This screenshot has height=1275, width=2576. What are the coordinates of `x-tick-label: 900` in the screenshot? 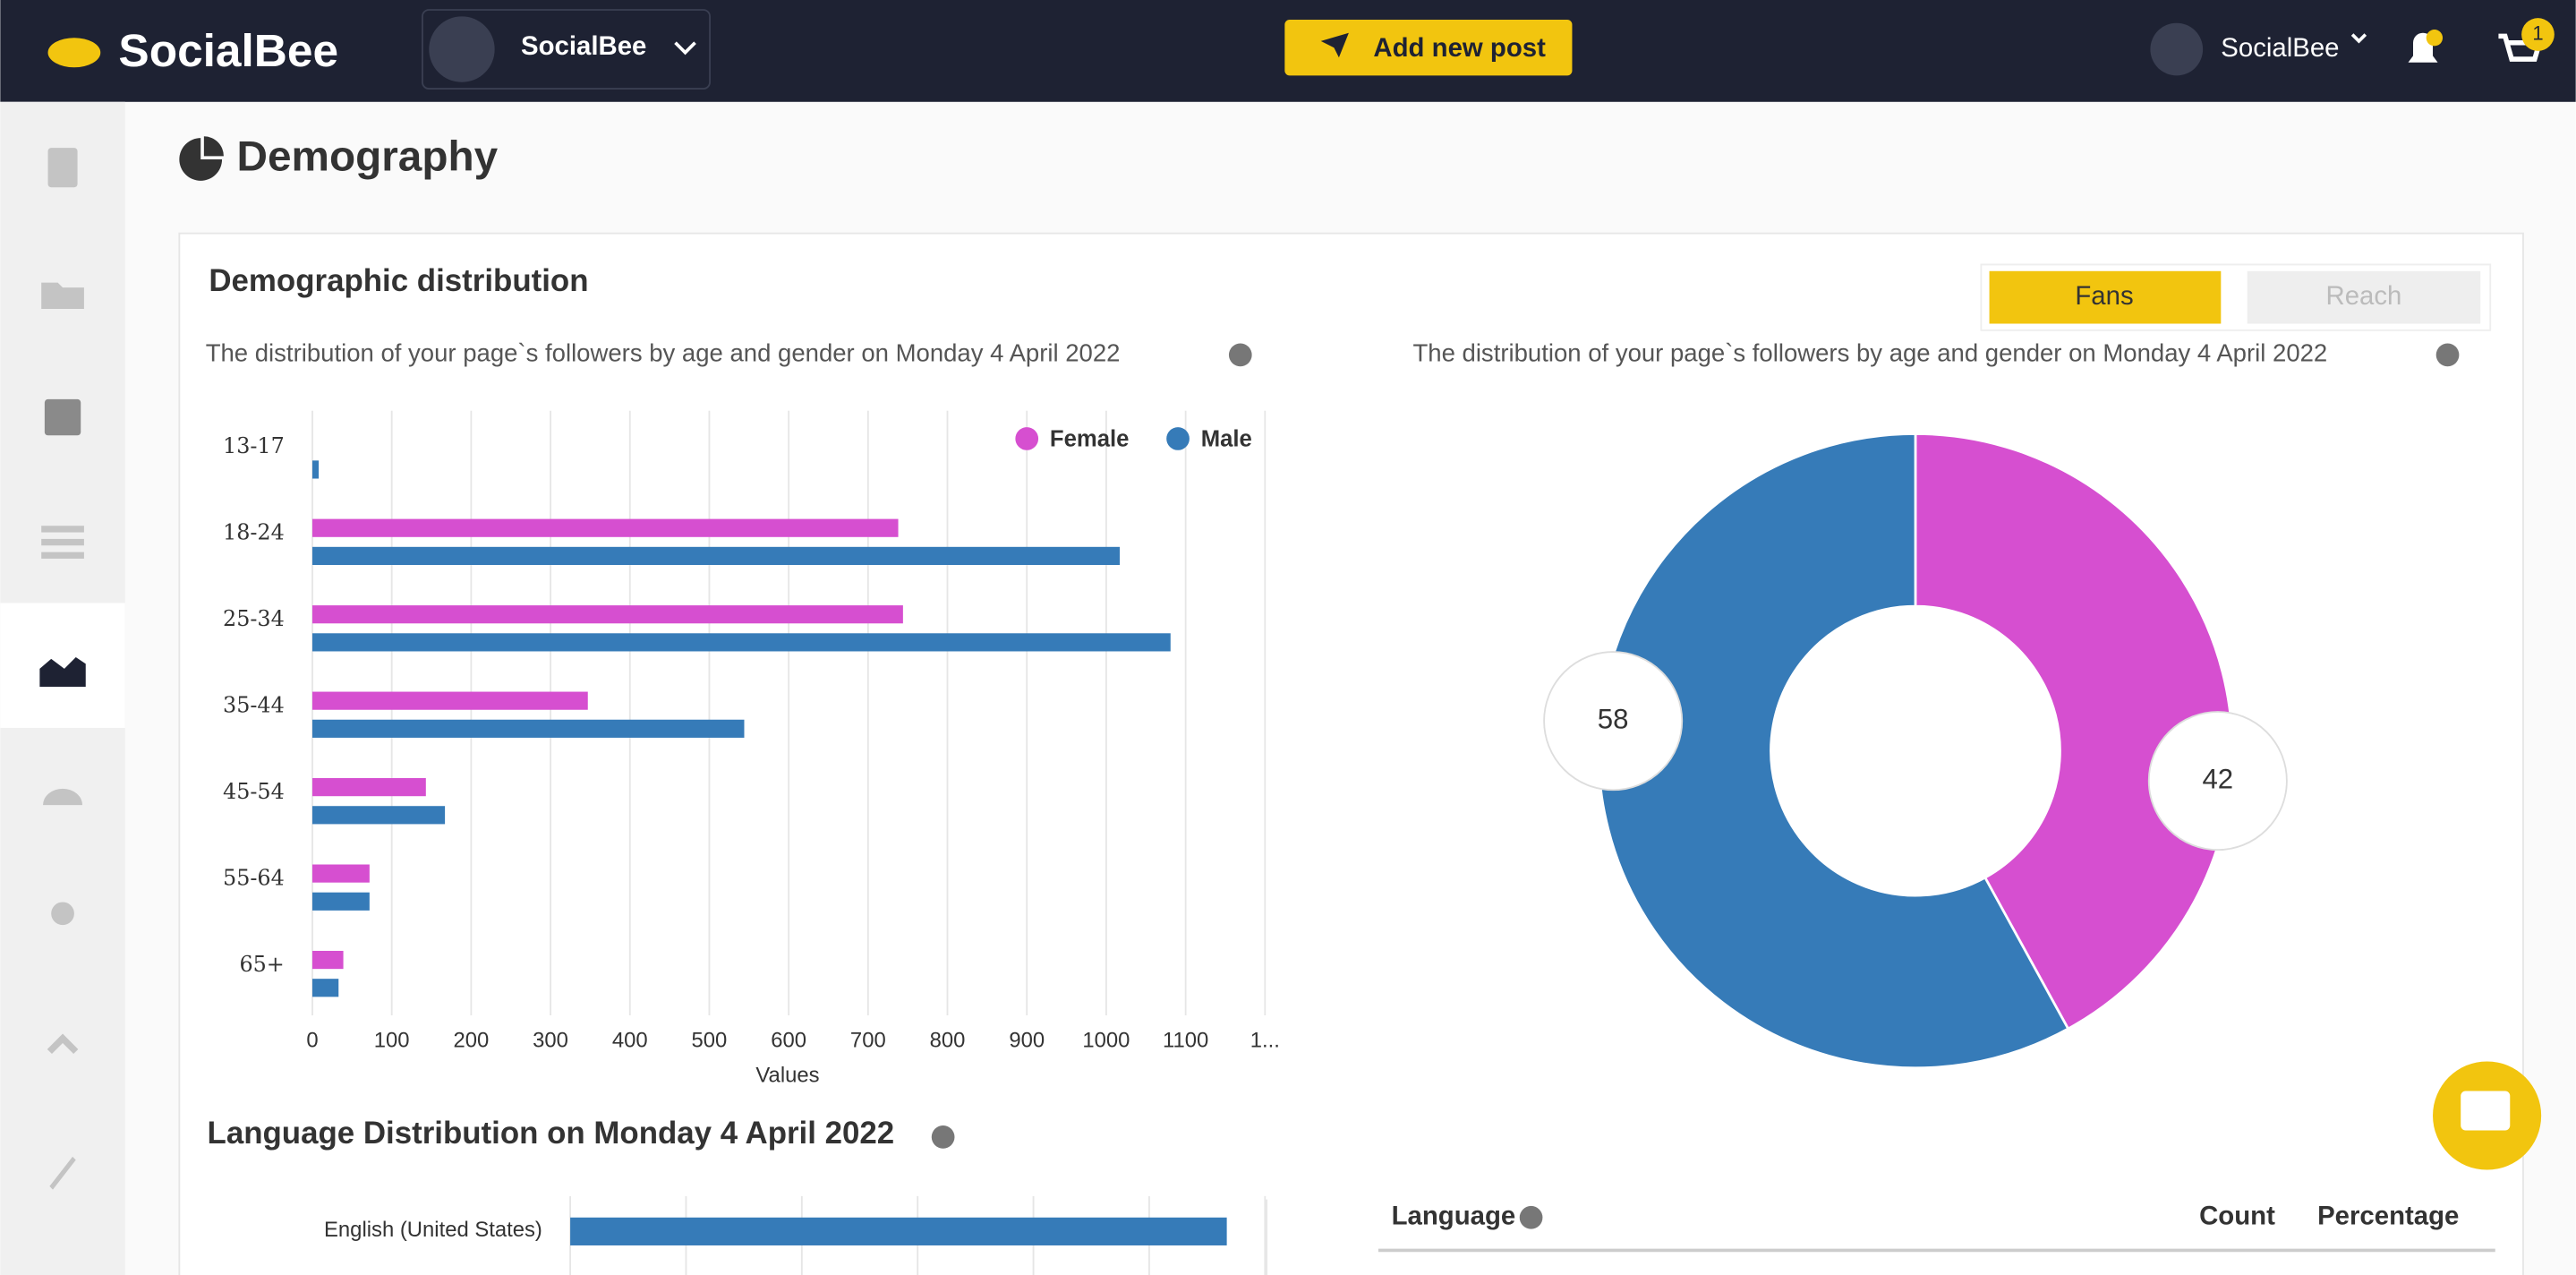 It's located at (1027, 1041).